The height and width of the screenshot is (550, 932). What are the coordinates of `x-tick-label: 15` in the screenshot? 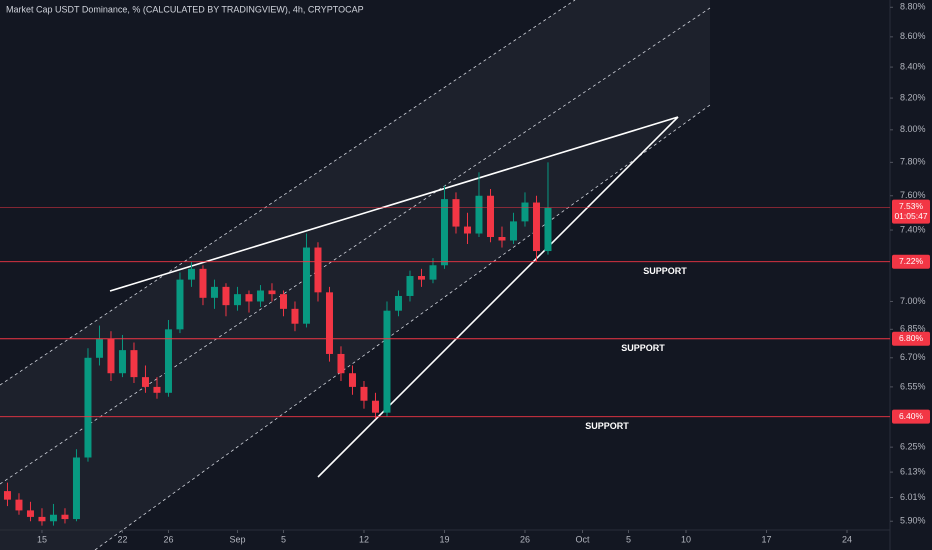 It's located at (42, 539).